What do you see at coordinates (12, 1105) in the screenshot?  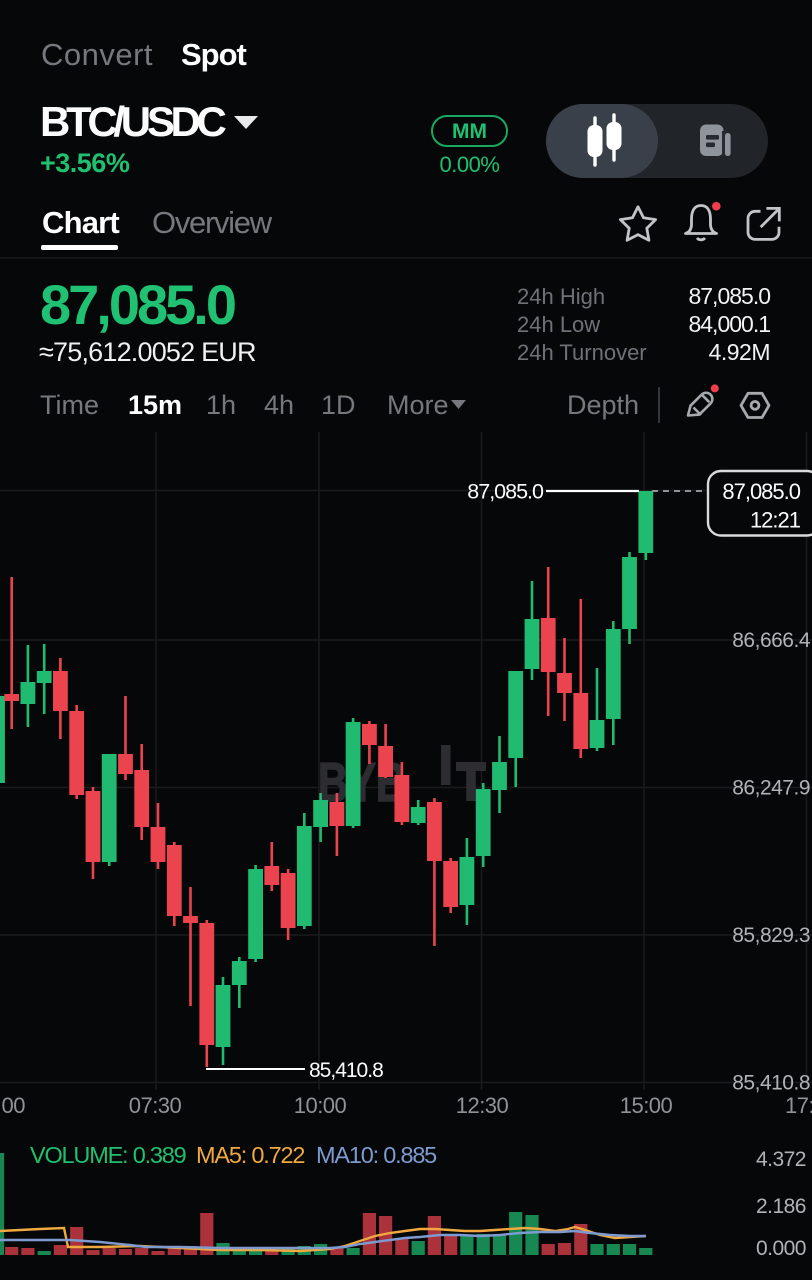 I see `svg-text: 05:00` at bounding box center [12, 1105].